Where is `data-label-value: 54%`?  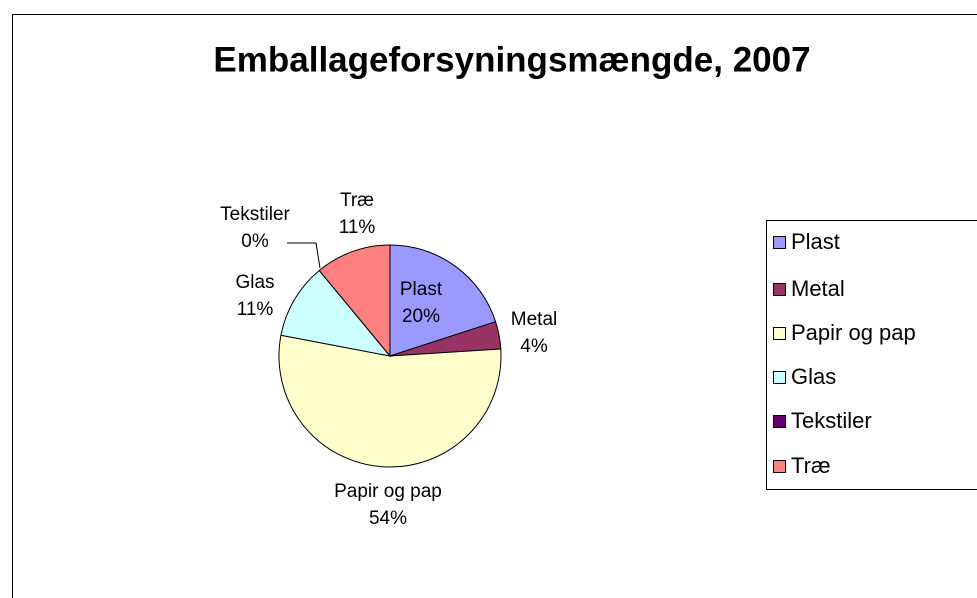
data-label-value: 54% is located at coordinates (388, 518).